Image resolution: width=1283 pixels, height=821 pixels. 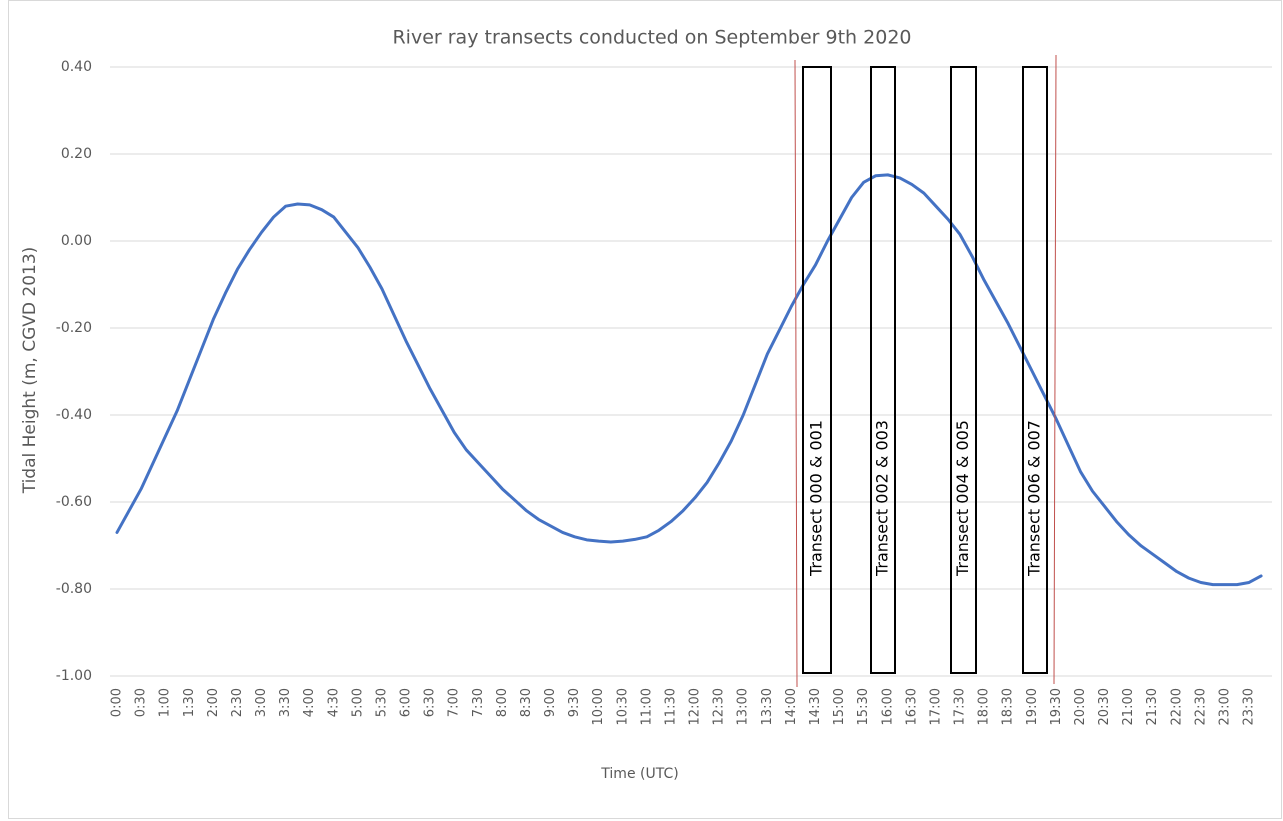 What do you see at coordinates (1034, 498) in the screenshot?
I see `transect-label: Transect 006 & 007` at bounding box center [1034, 498].